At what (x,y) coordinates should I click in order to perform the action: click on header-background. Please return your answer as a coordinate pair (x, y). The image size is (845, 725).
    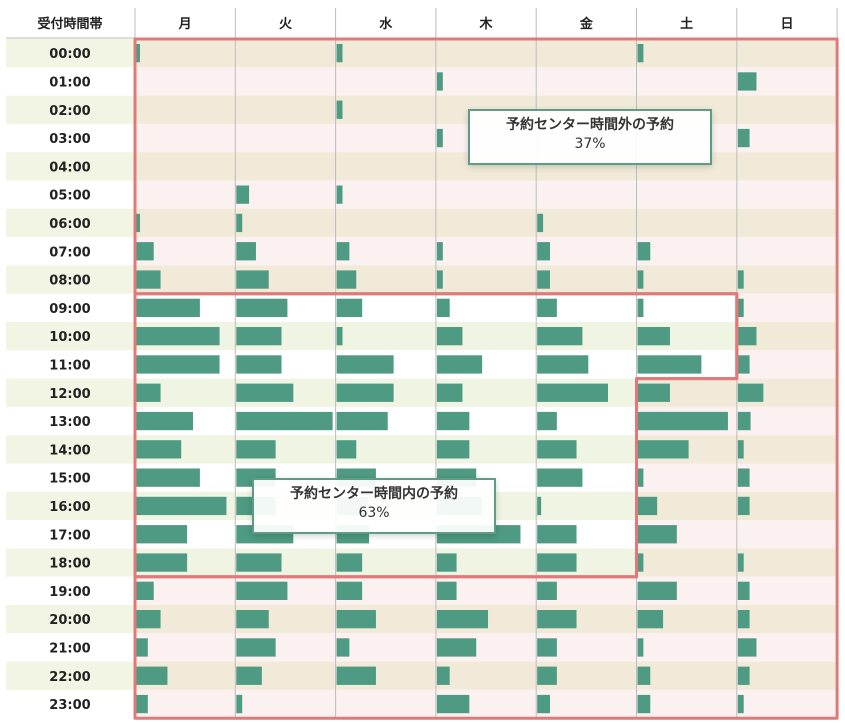
    Looking at the image, I should click on (422, 23).